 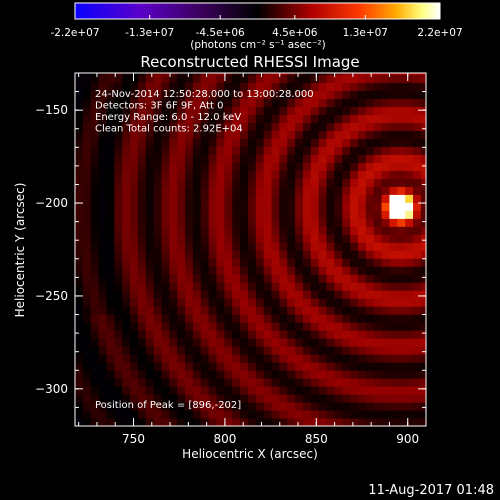 What do you see at coordinates (224, 439) in the screenshot?
I see `x-tick-label: 800` at bounding box center [224, 439].